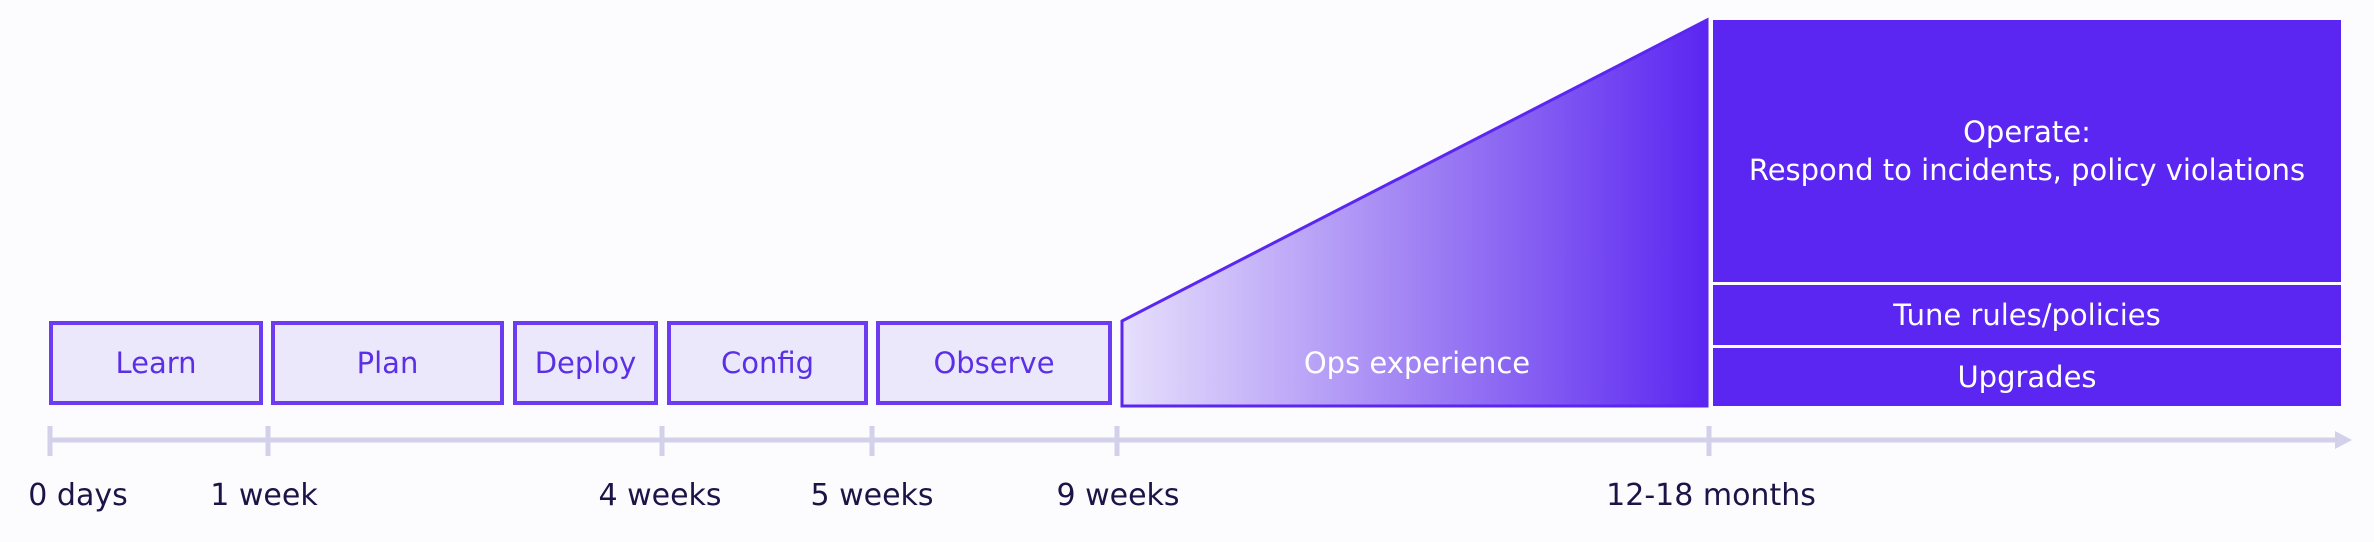 The width and height of the screenshot is (2374, 542). Describe the element at coordinates (2027, 132) in the screenshot. I see `operate-title: Operate:` at that location.